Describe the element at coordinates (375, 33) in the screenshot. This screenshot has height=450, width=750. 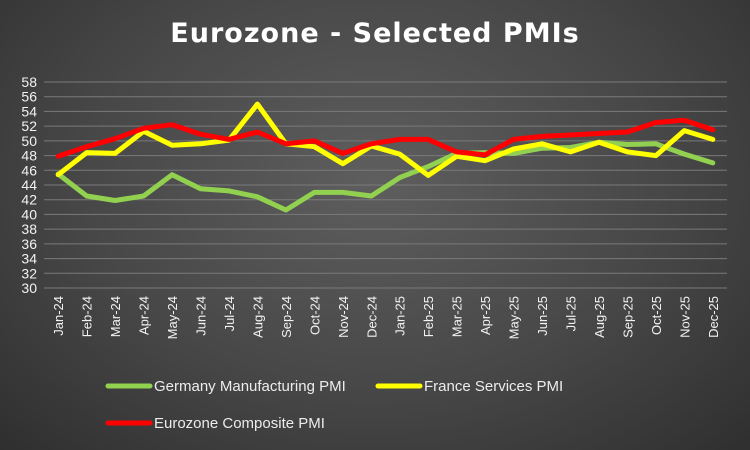
I see `chart-title: Eurozone - Selected PMIs` at that location.